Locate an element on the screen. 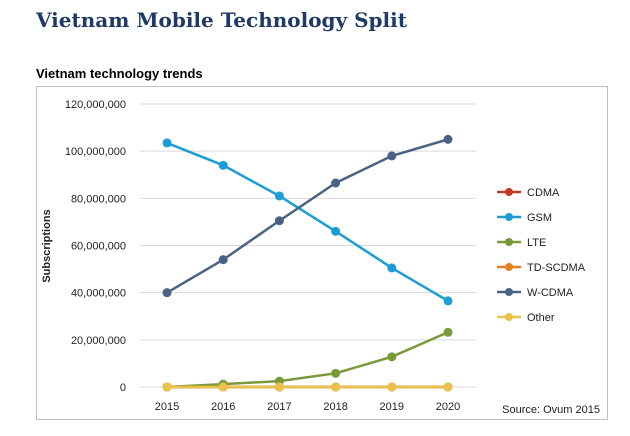 The height and width of the screenshot is (436, 630). x-tick-label: 2019 is located at coordinates (392, 407).